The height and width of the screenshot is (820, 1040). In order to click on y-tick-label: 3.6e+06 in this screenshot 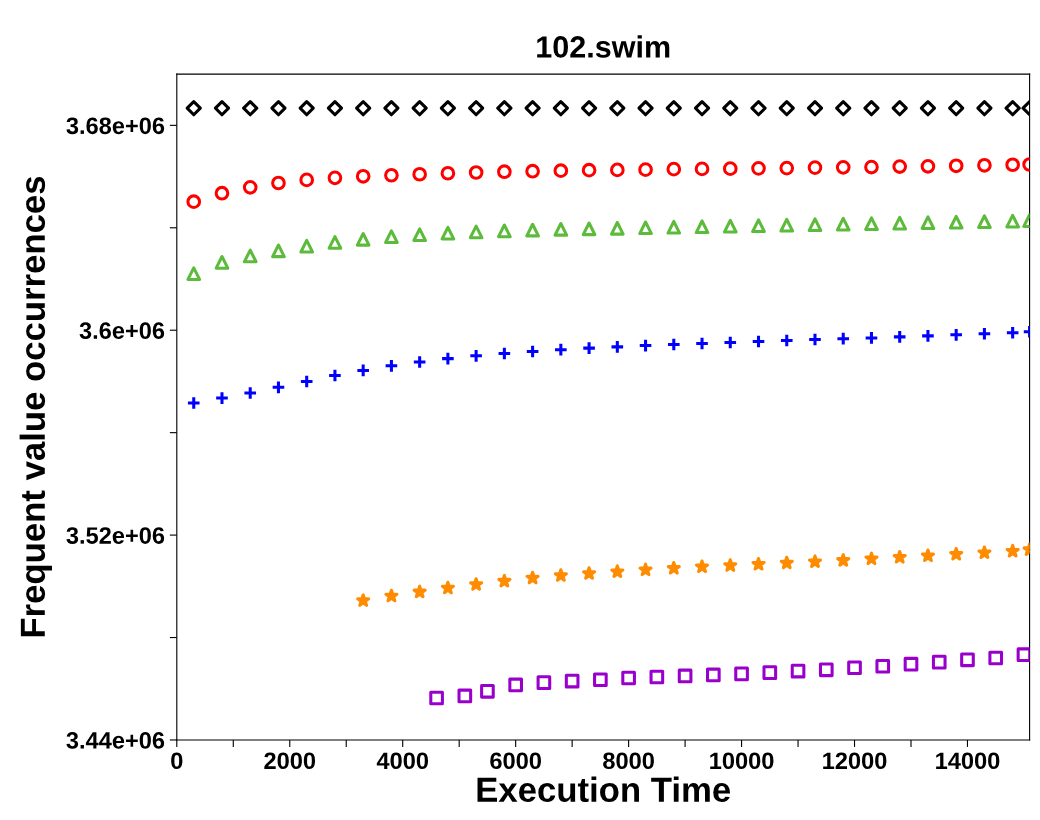, I will do `click(122, 331)`.